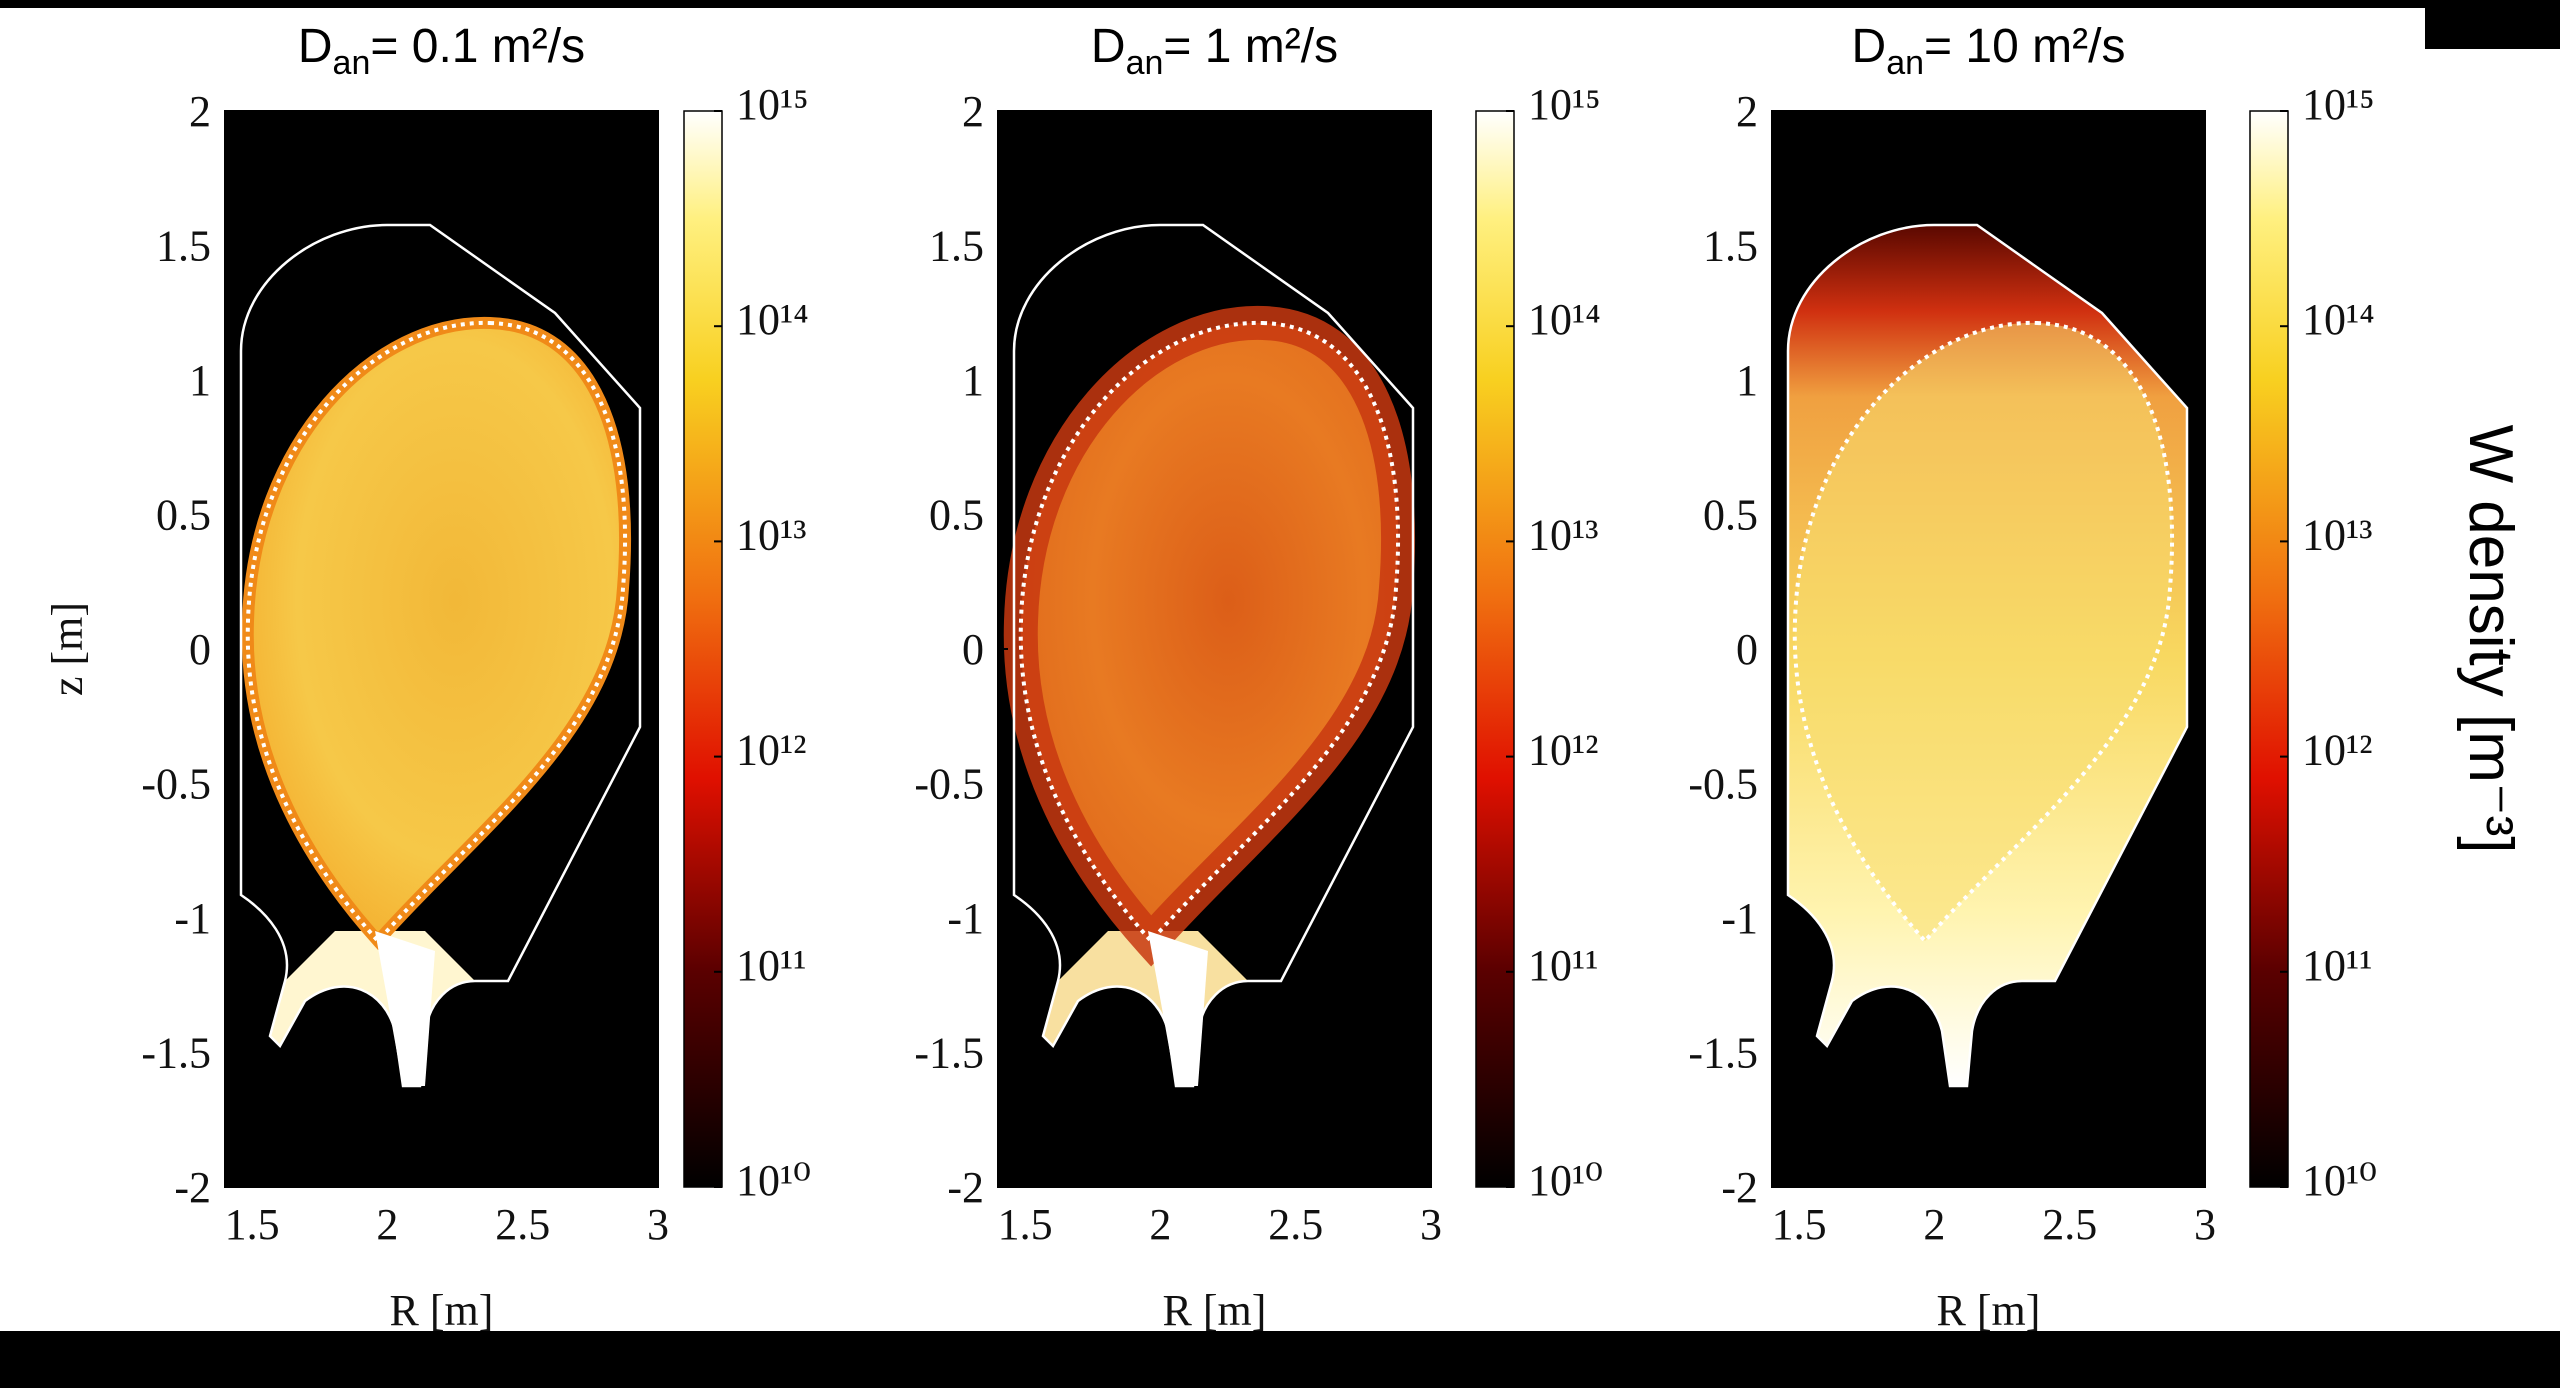 The height and width of the screenshot is (1388, 2560). I want to click on panel-title: Dan= 0.1 m²/s, so click(441, 51).